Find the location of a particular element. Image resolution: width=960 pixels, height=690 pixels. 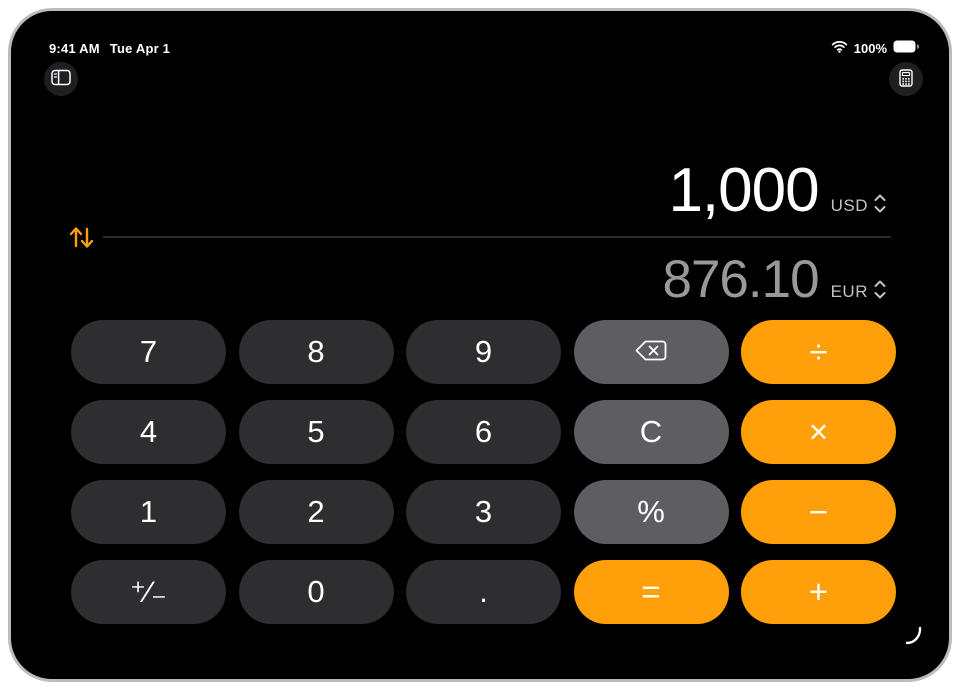

from-currency-selector: USD is located at coordinates (859, 206).